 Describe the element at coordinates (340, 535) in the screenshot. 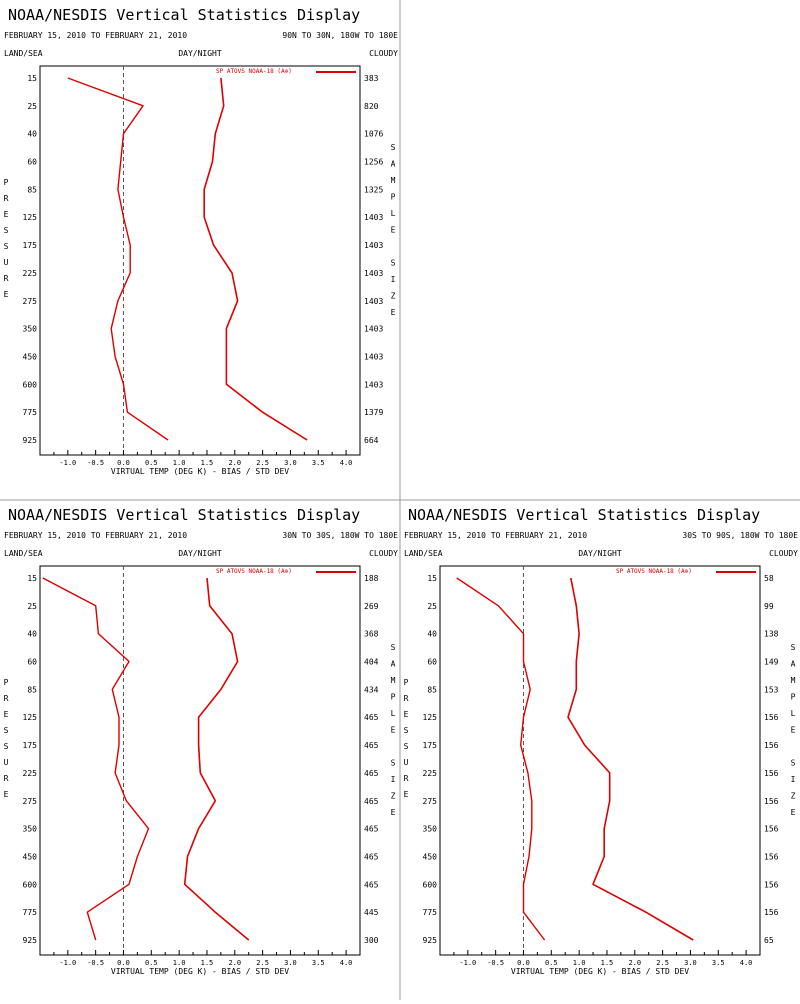

I see `region-label: 30N TO 30S, 180W TO 180E` at that location.